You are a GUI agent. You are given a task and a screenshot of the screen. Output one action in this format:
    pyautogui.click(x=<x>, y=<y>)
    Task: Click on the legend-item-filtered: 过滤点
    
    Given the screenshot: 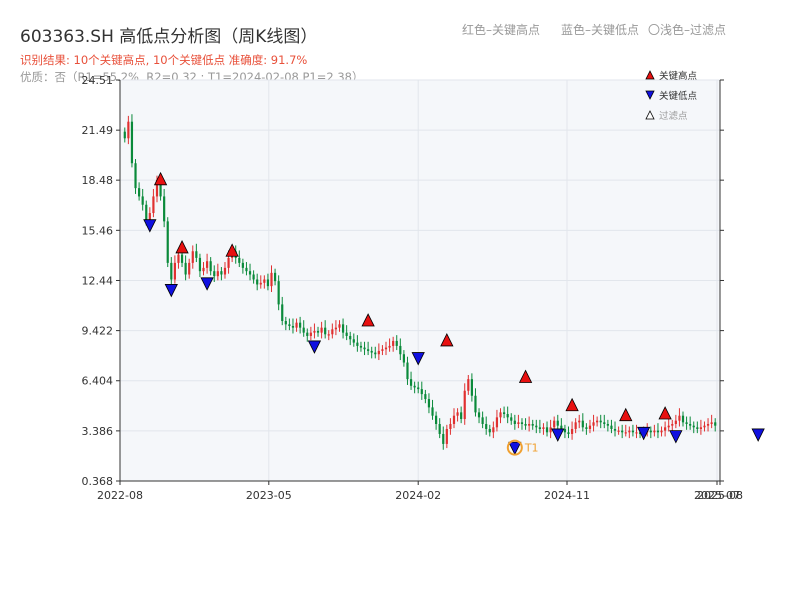 What is the action you would take?
    pyautogui.click(x=671, y=115)
    